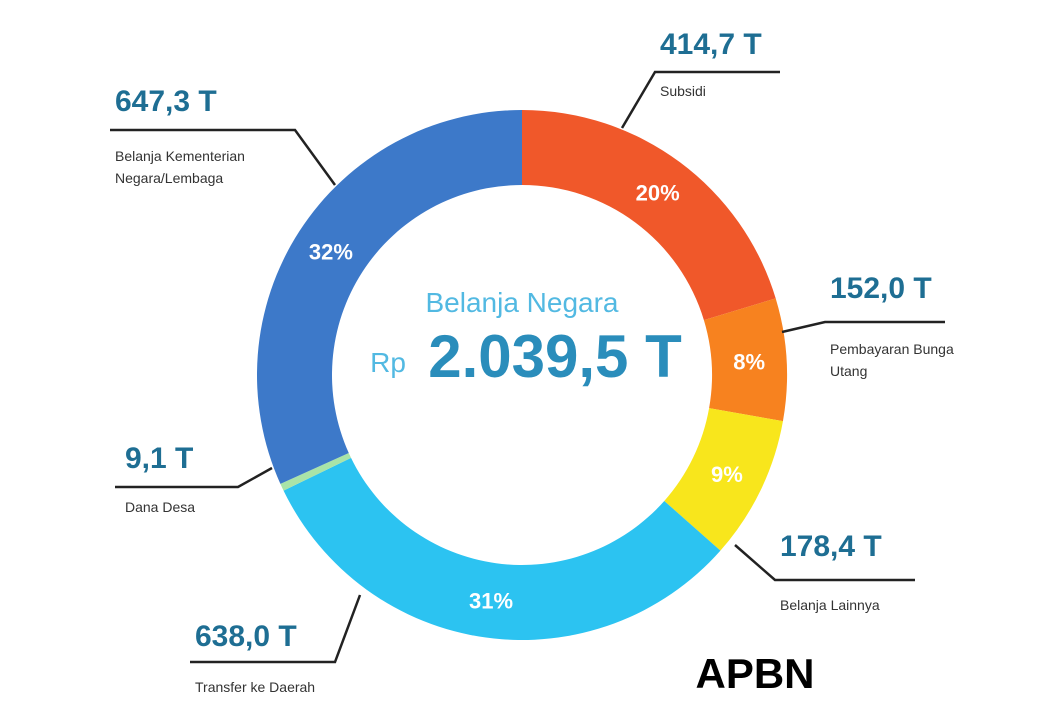  What do you see at coordinates (521, 302) in the screenshot?
I see `center-title: Belanja Negara` at bounding box center [521, 302].